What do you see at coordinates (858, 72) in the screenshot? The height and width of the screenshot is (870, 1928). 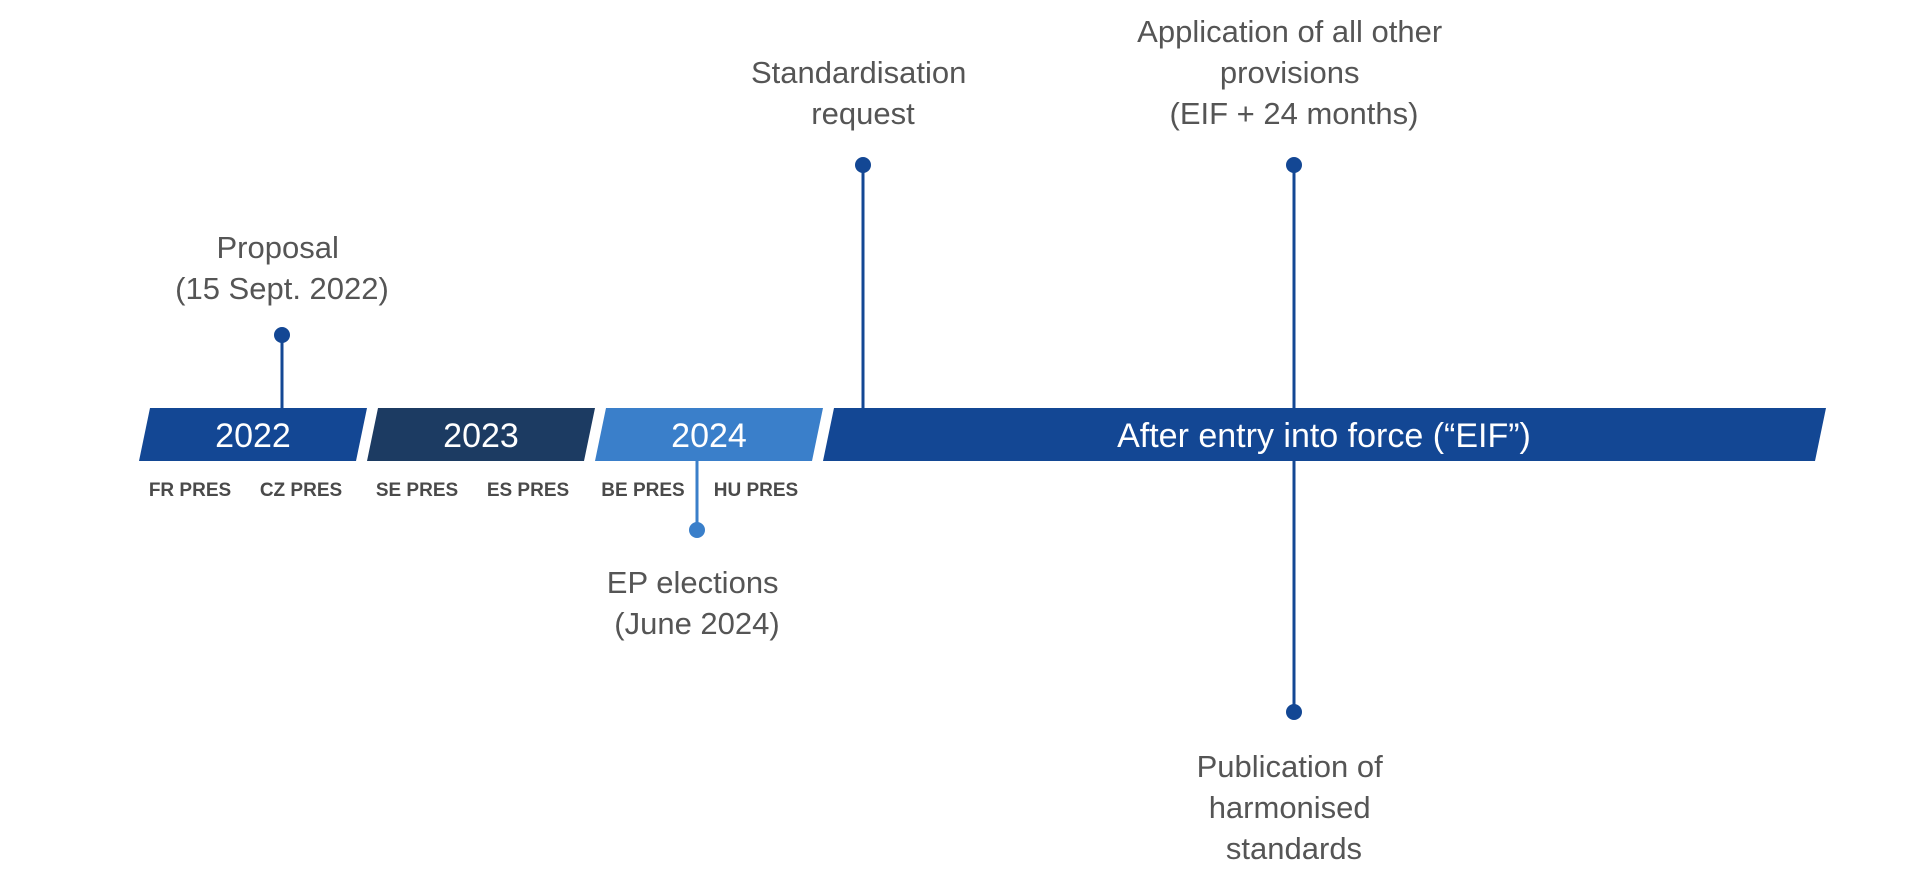 I see `label-standardisation-line-1: Standardisation` at bounding box center [858, 72].